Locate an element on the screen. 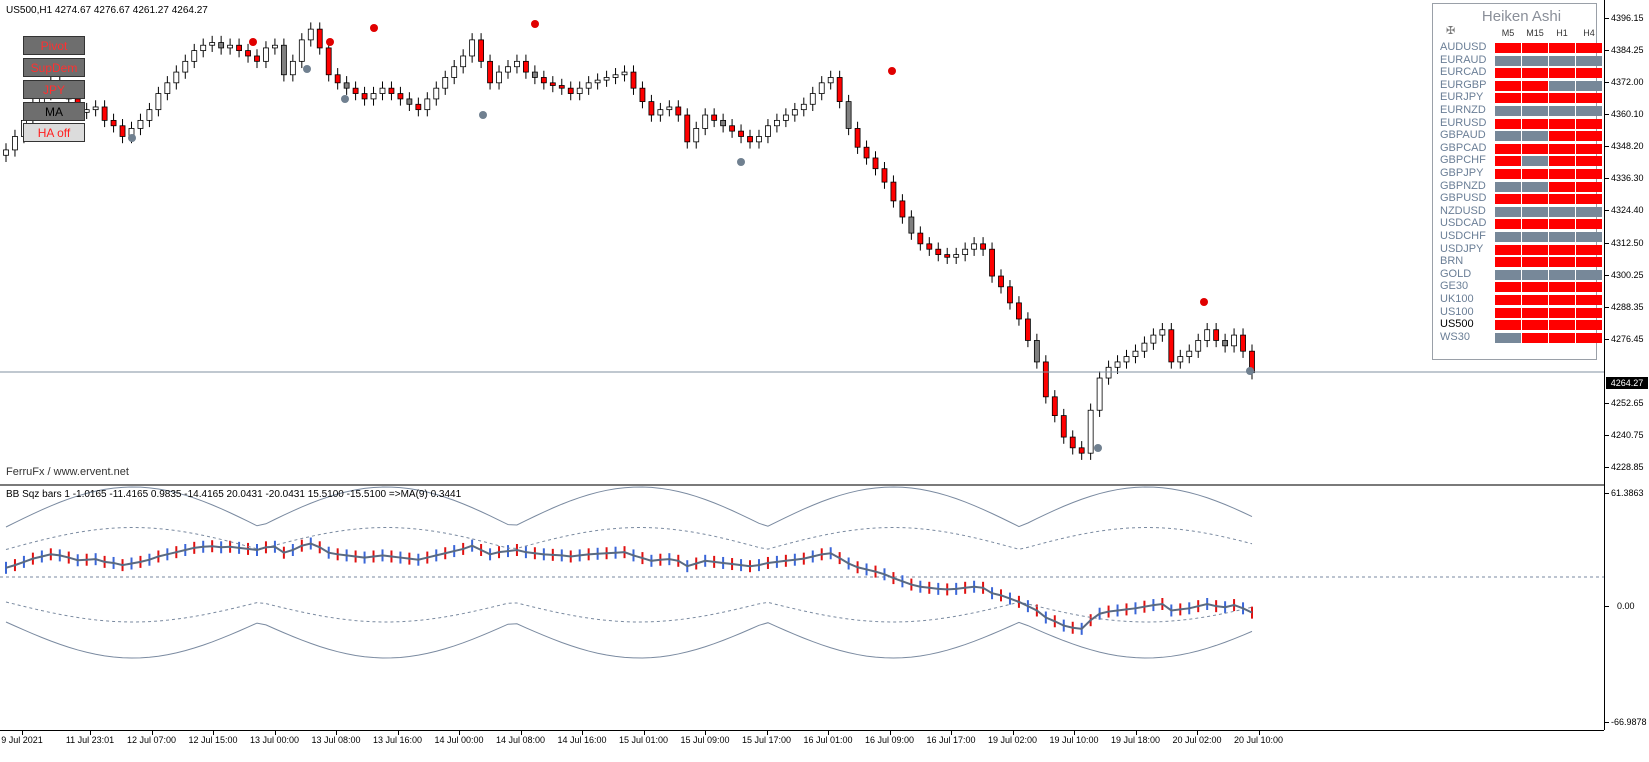 This screenshot has height=762, width=1649. ma-button: MA is located at coordinates (54, 111).